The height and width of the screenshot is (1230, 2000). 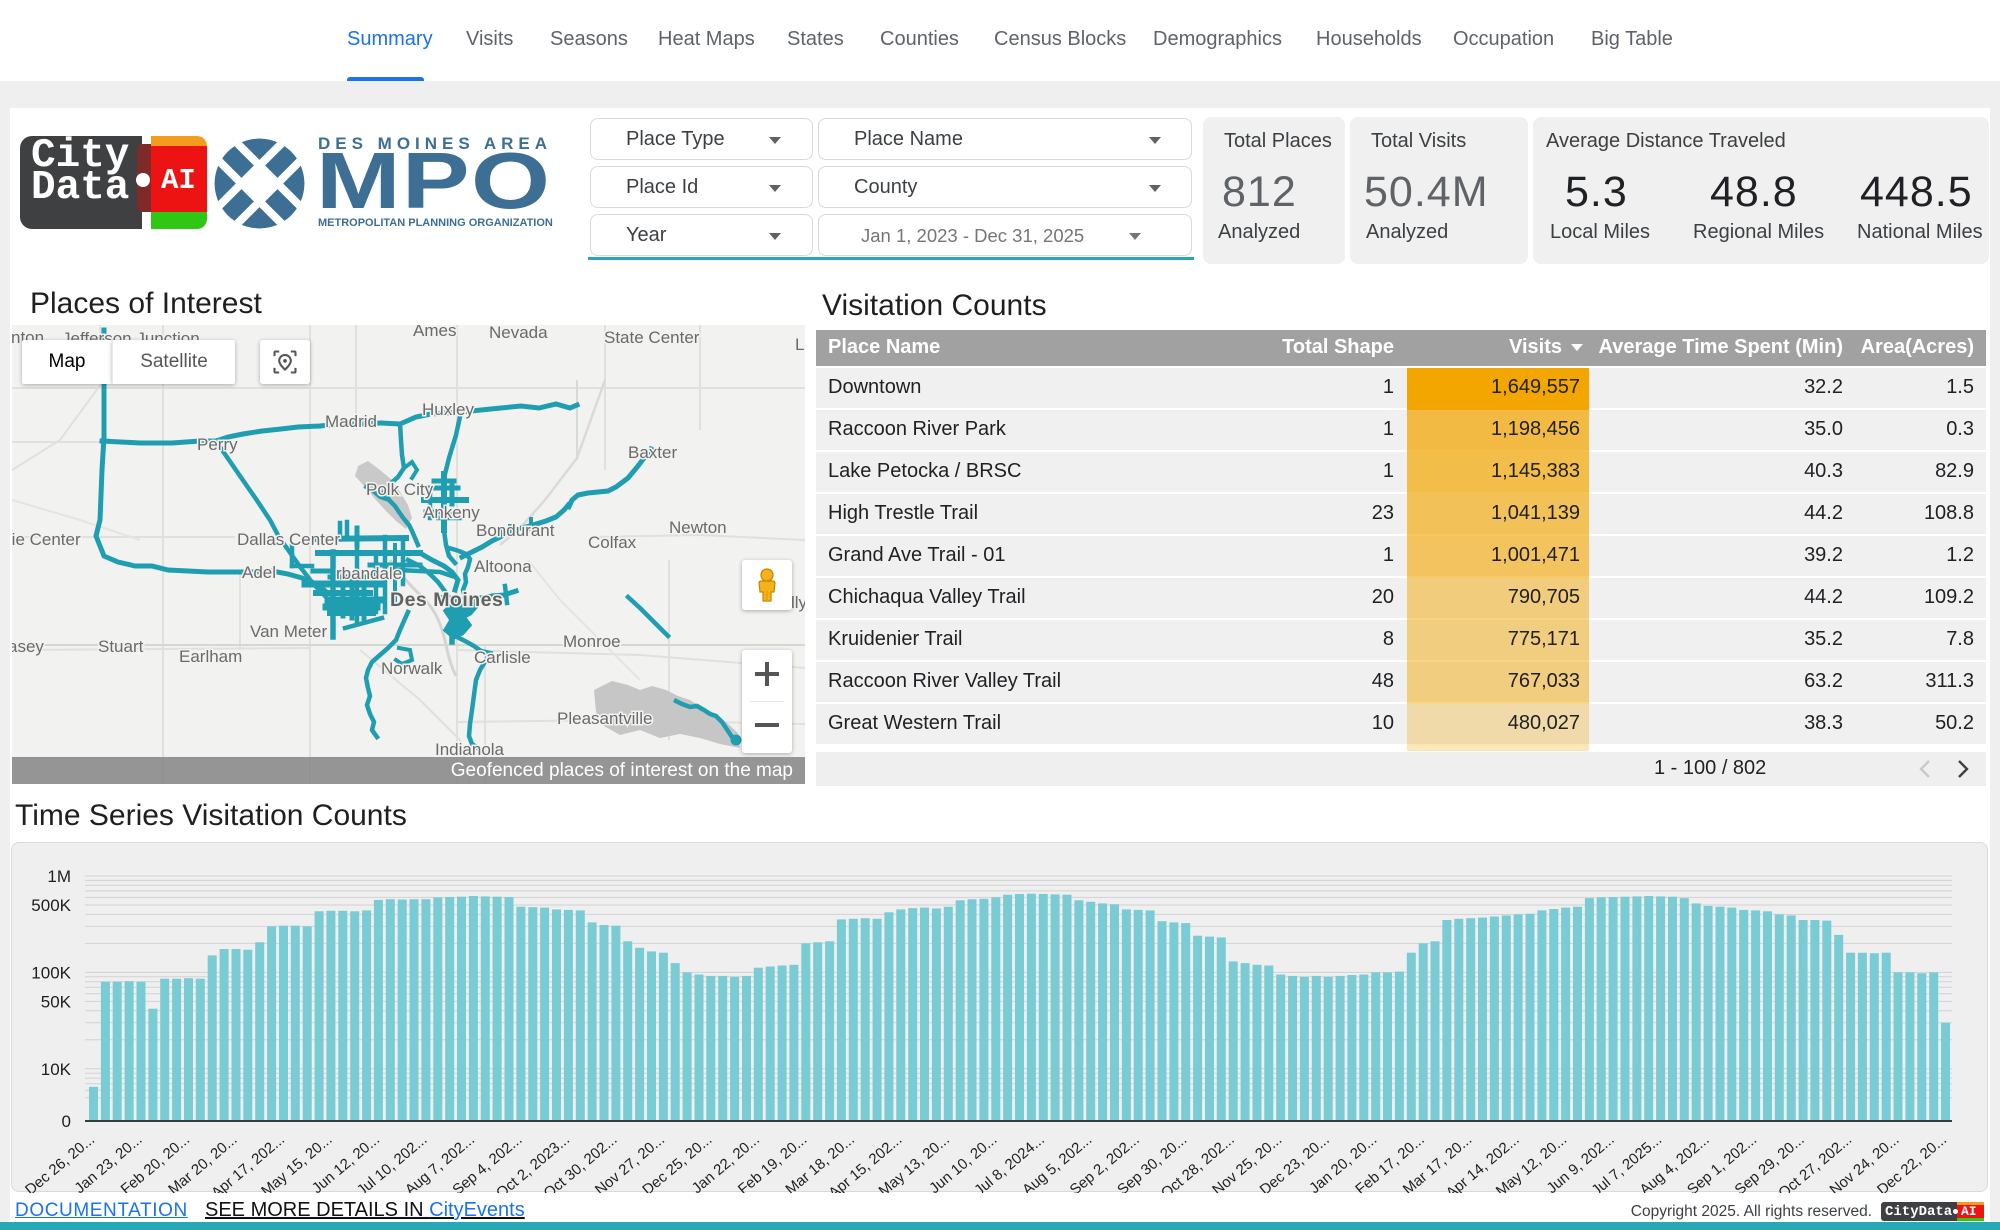 I want to click on svg-text: State Center, so click(x=652, y=337).